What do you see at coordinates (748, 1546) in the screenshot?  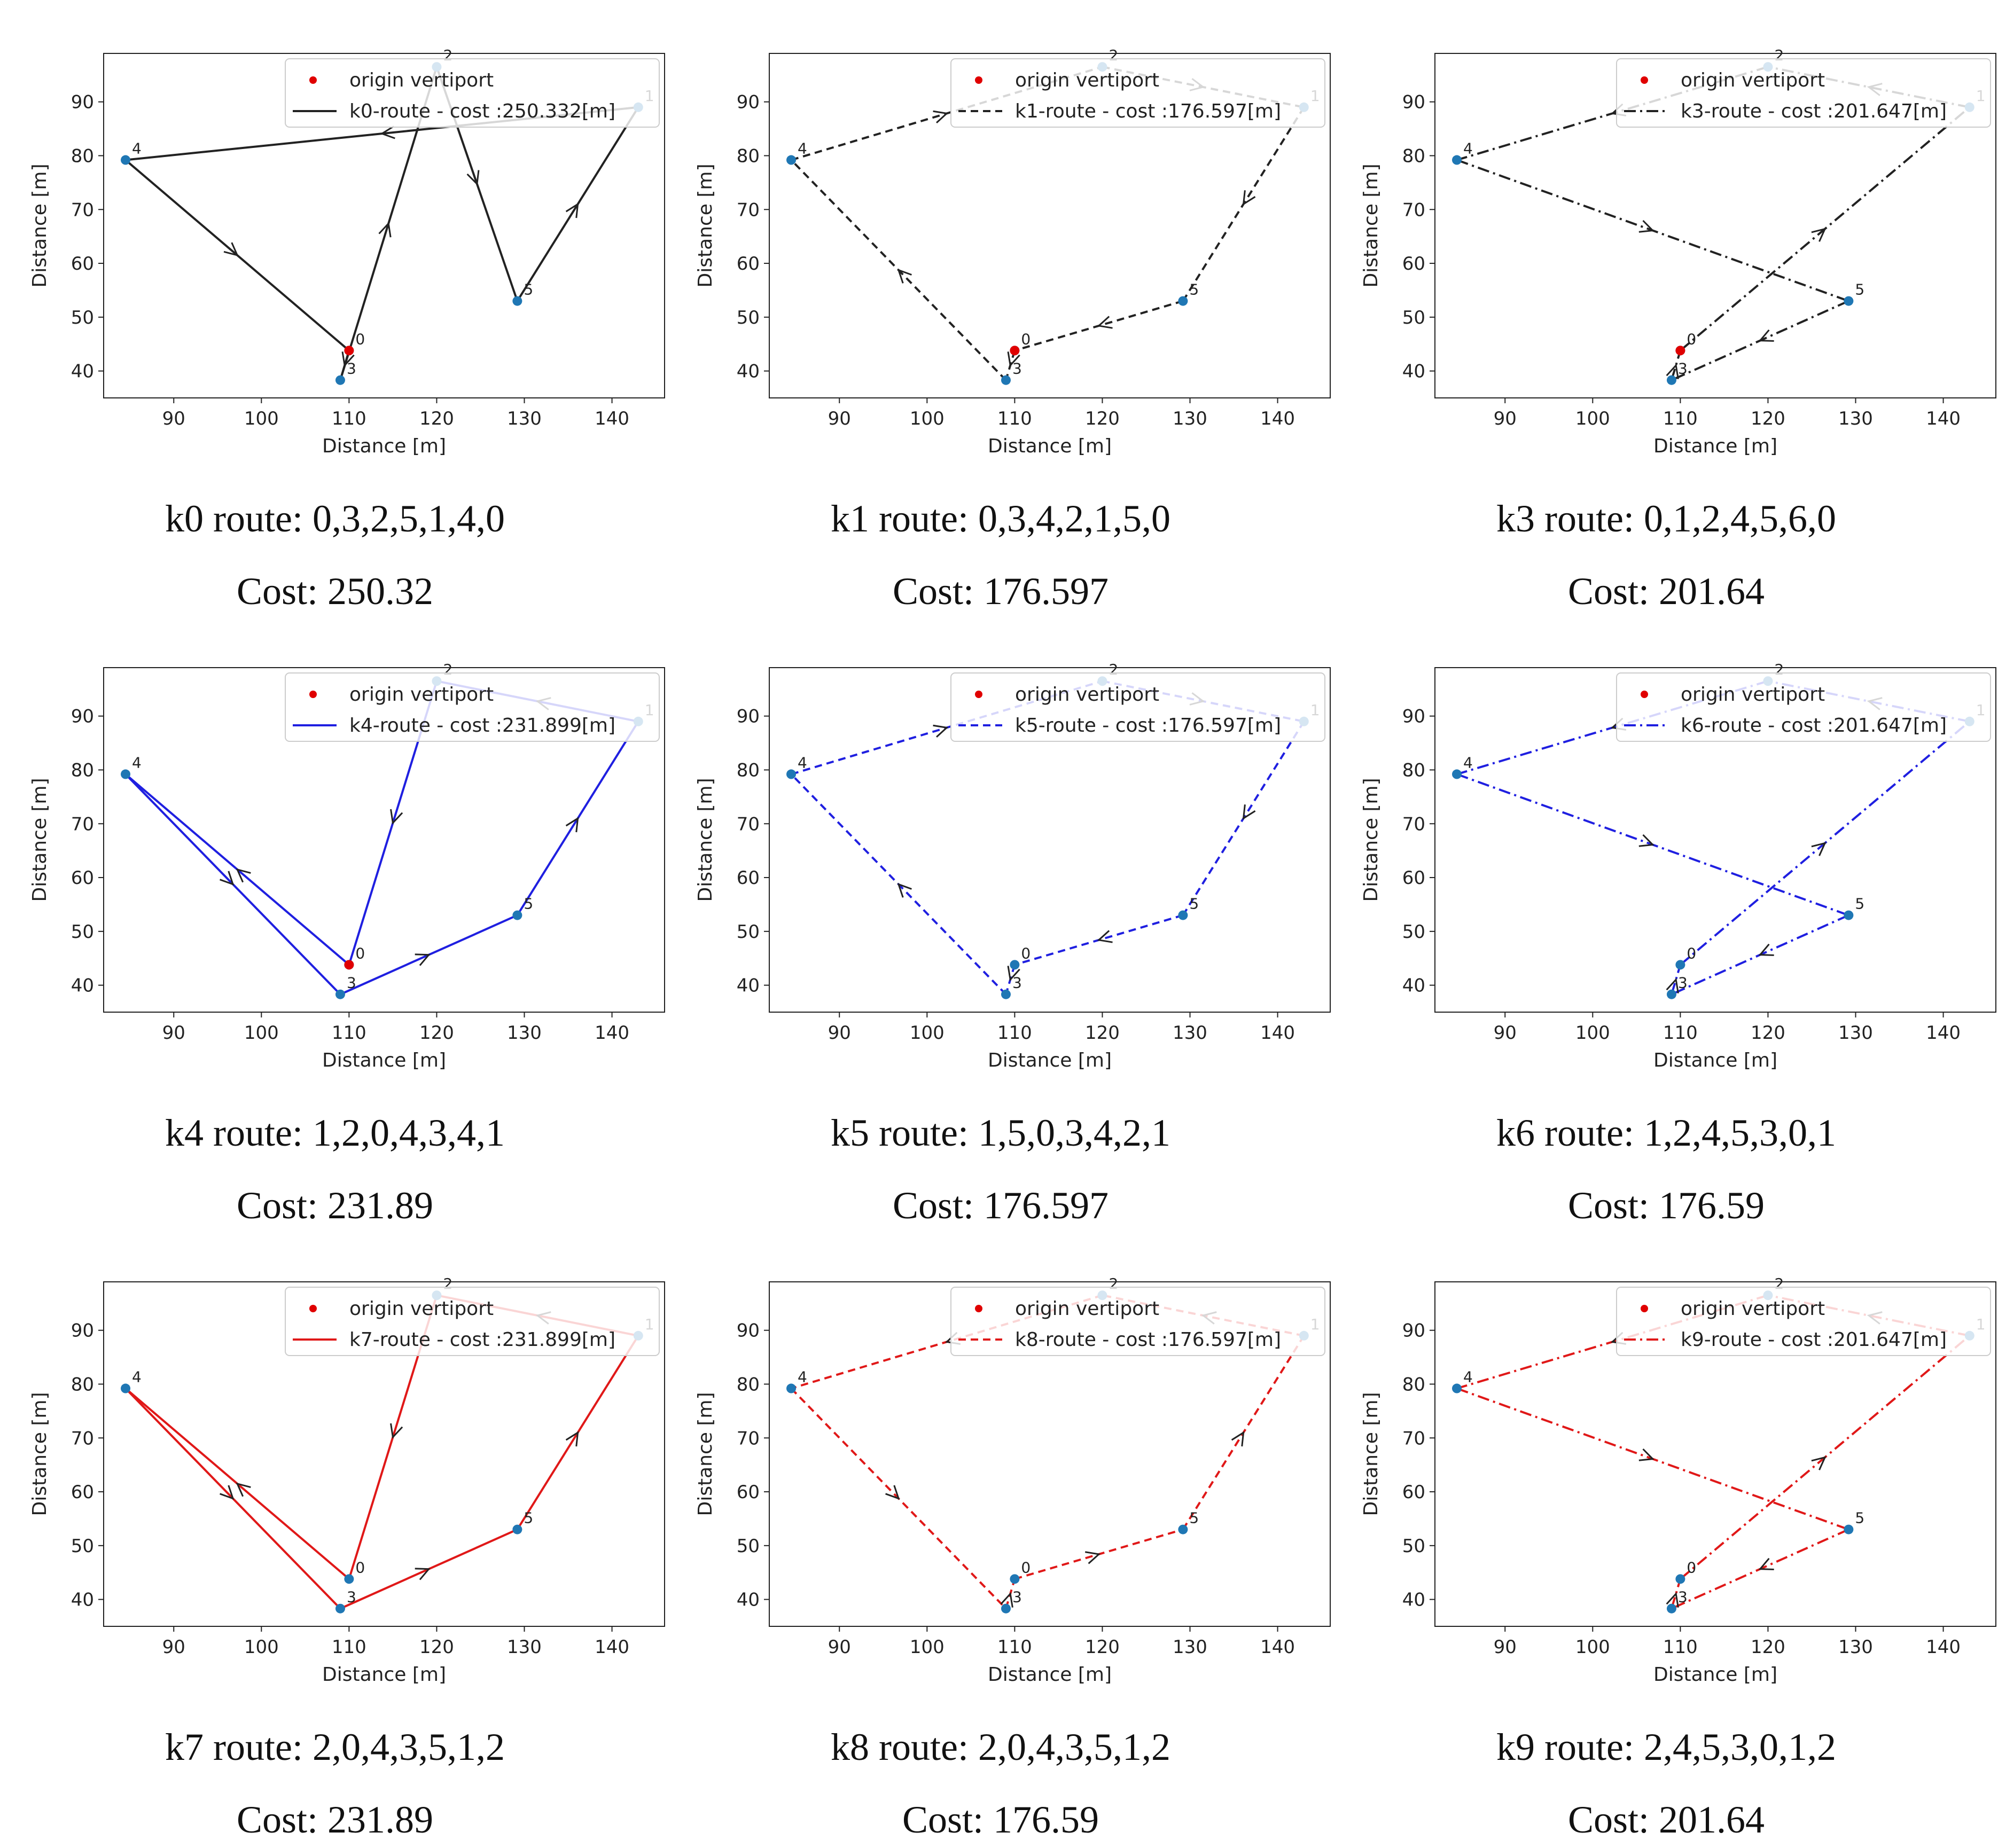 I see `y-tick-label: 50` at bounding box center [748, 1546].